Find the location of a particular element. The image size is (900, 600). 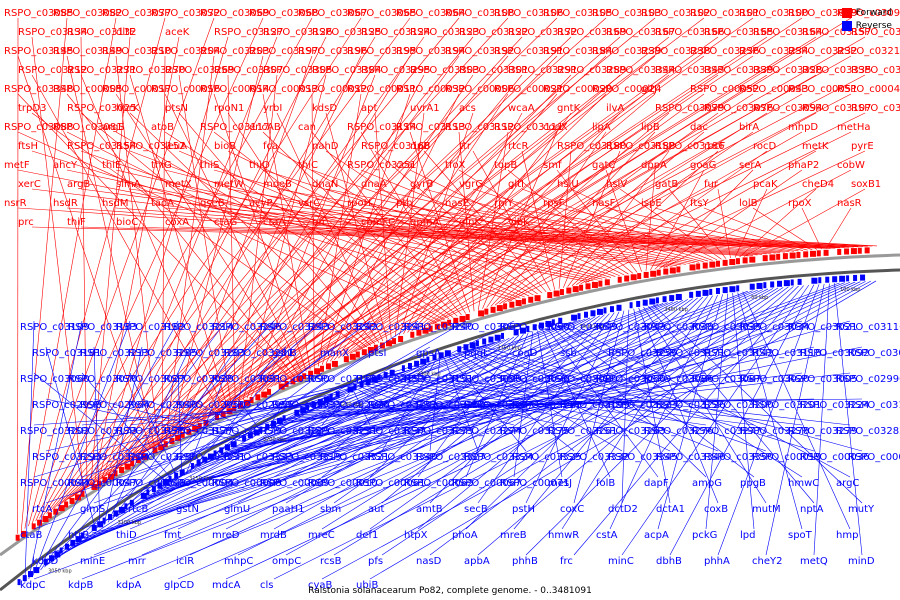

gene-label: RSPO_c03236 is located at coordinates (725, 51).